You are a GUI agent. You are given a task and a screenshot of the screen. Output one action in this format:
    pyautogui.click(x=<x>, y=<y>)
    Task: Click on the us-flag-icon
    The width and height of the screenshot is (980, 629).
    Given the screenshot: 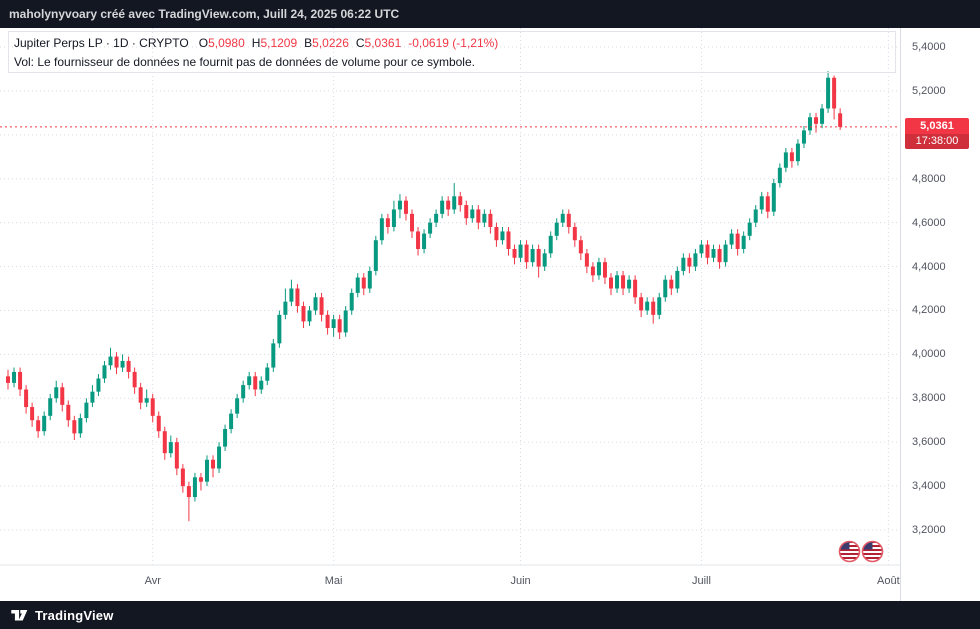 What is the action you would take?
    pyautogui.click(x=872, y=551)
    